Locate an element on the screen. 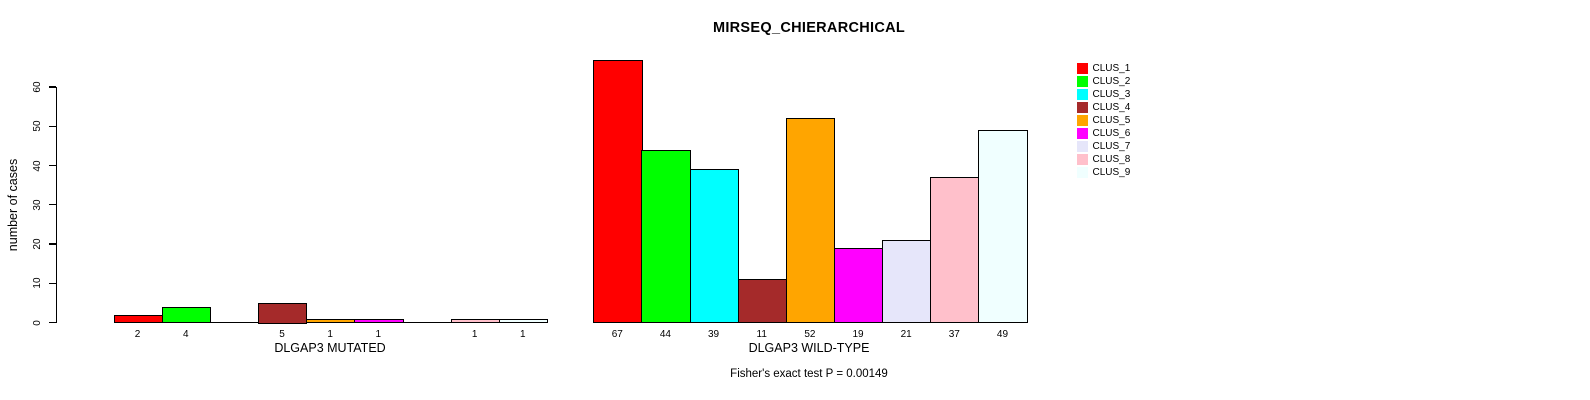  y-tick-label: 60 is located at coordinates (37, 87).